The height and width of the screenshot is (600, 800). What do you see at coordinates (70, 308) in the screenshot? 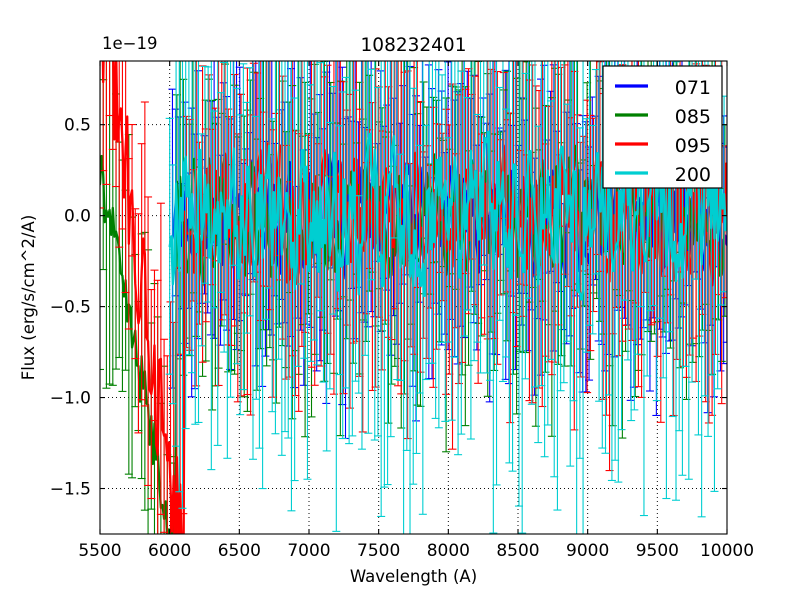
I see `y-tick-label: −0.5` at bounding box center [70, 308].